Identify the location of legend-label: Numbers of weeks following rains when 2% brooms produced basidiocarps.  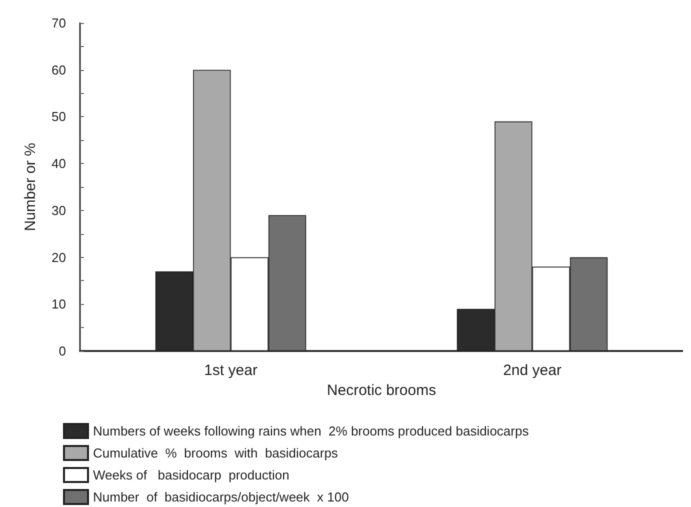
(311, 431).